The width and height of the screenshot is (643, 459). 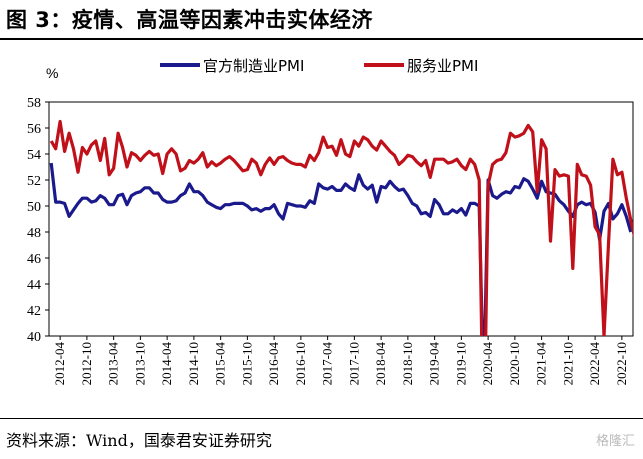 I want to click on x-tick-label: 2014-10, so click(x=193, y=363).